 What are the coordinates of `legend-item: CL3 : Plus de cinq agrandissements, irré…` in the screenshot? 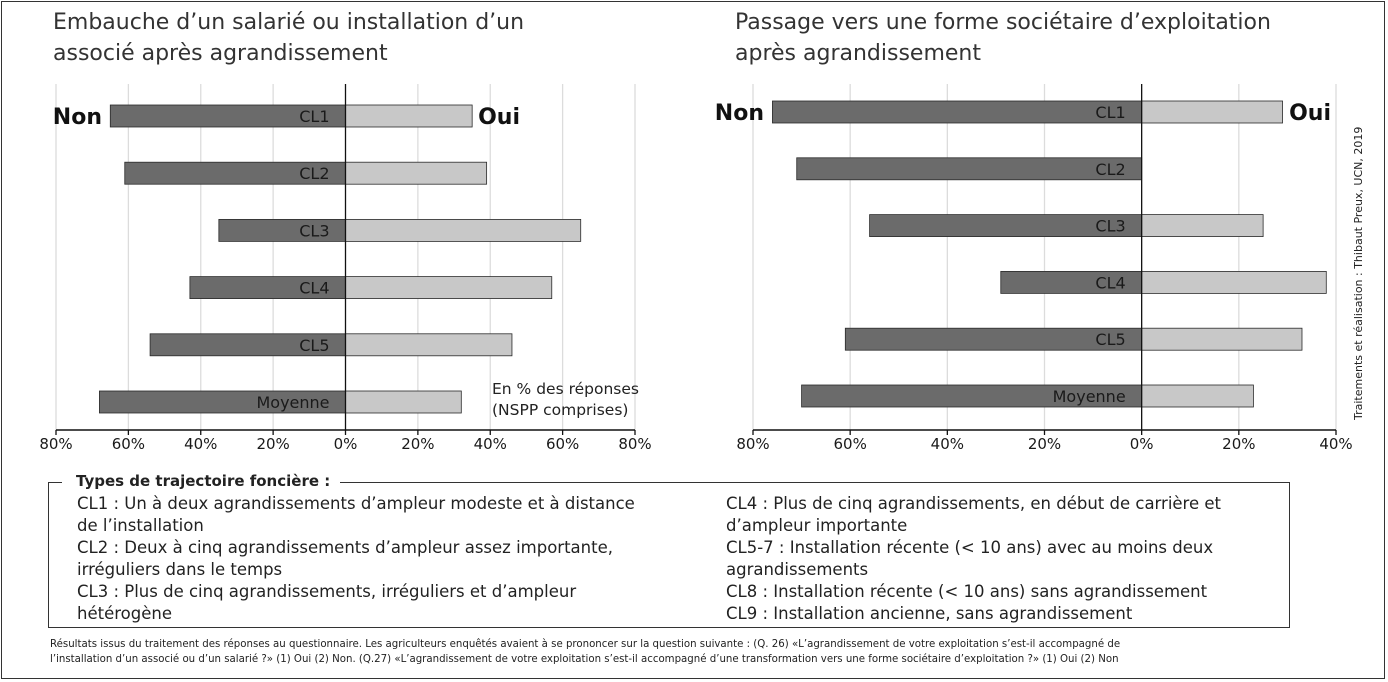 It's located at (327, 591).